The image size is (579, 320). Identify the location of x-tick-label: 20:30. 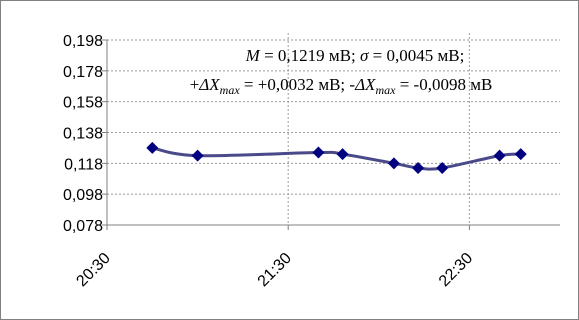
(93, 270).